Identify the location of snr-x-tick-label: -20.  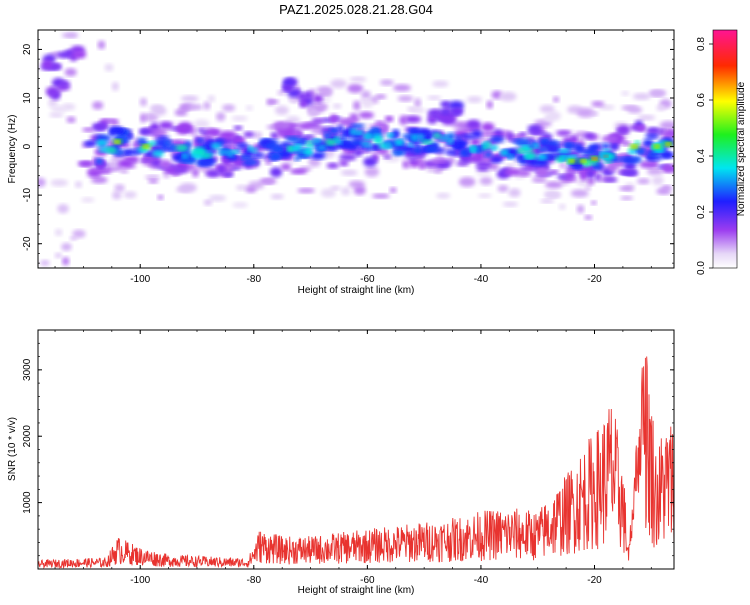
(594, 580).